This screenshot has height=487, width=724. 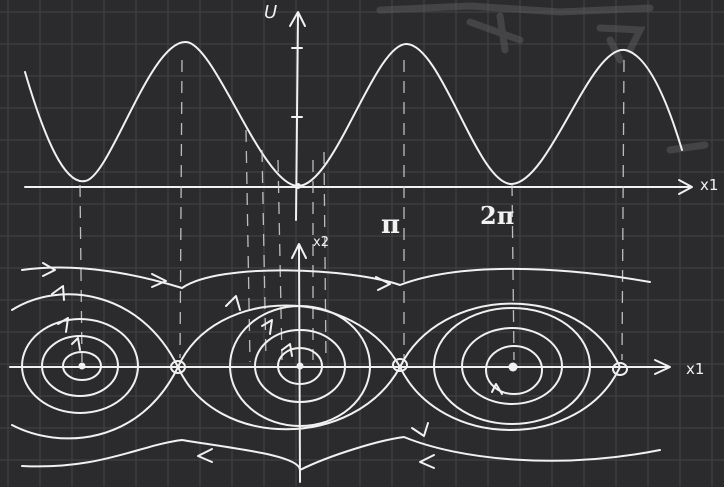 I want to click on x2-axis-label: x2, so click(x=321, y=242).